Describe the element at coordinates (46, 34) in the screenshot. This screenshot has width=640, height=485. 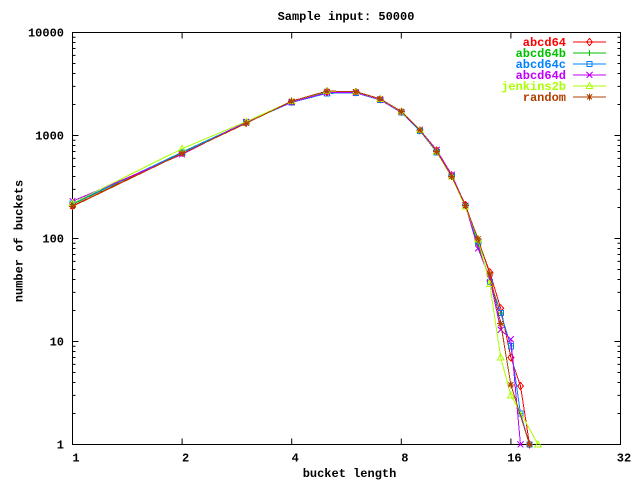
I see `svg-text: 10000` at that location.